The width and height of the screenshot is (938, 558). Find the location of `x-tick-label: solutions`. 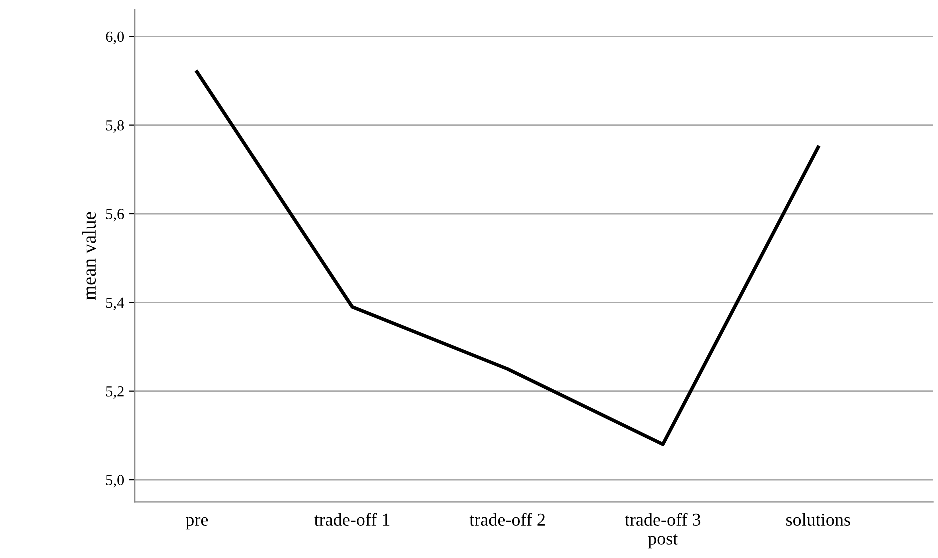

x-tick-label: solutions is located at coordinates (818, 519).